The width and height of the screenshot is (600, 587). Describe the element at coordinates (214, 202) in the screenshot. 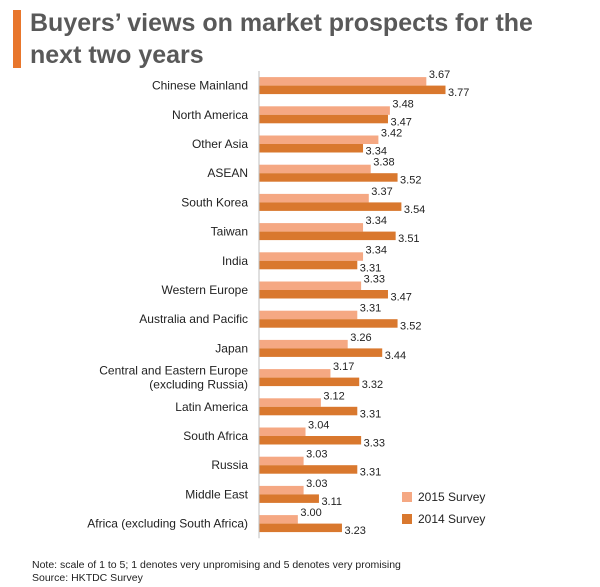

I see `category-label: South Korea` at that location.